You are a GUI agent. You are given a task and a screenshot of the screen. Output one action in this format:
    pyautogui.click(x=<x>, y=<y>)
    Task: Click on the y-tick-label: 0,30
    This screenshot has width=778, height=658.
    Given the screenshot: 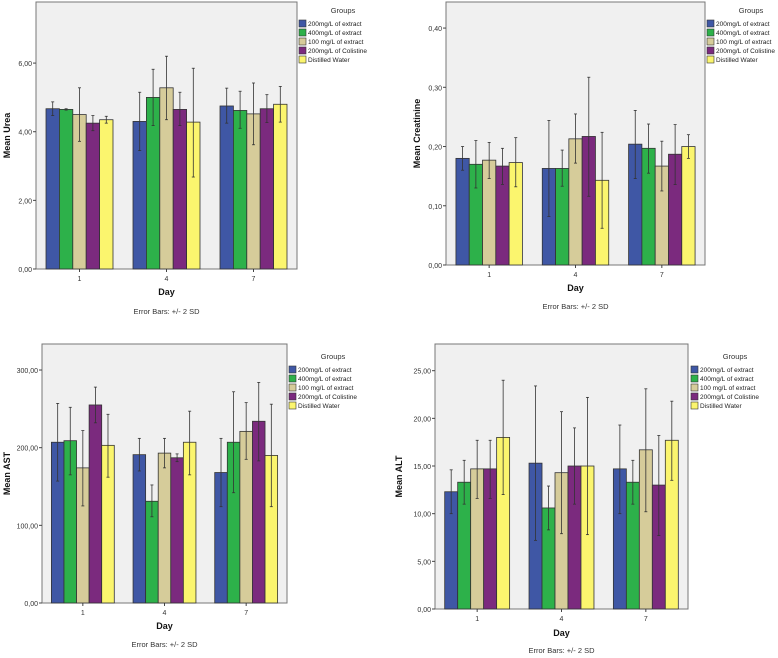 What is the action you would take?
    pyautogui.click(x=435, y=88)
    